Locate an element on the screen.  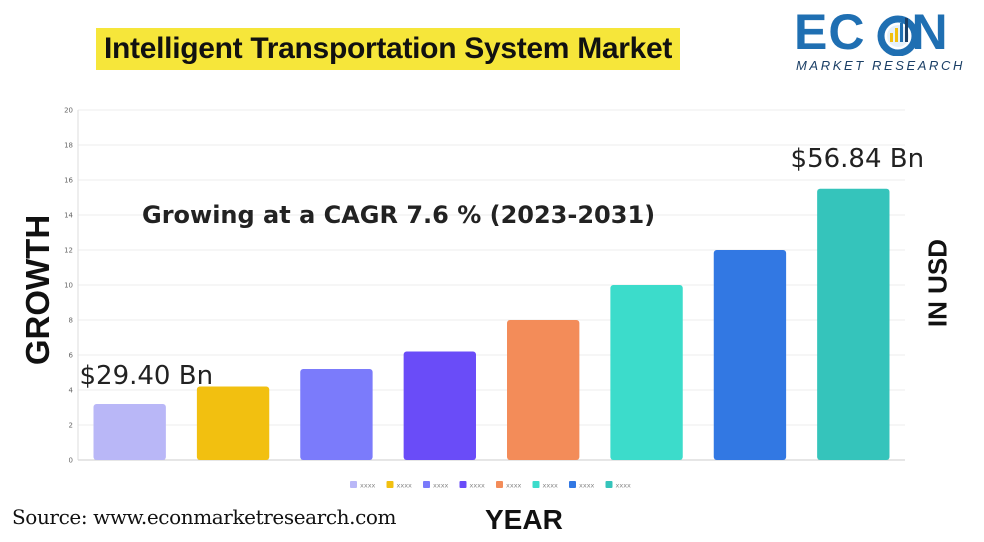
y-tick-label: 4 is located at coordinates (71, 391).